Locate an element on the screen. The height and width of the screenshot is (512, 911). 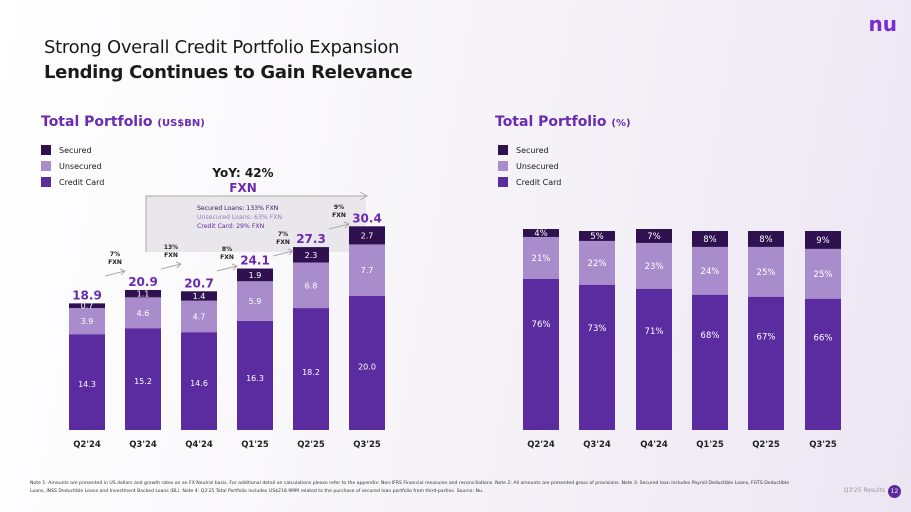
bar-value-label: 14.6 is located at coordinates (199, 383).